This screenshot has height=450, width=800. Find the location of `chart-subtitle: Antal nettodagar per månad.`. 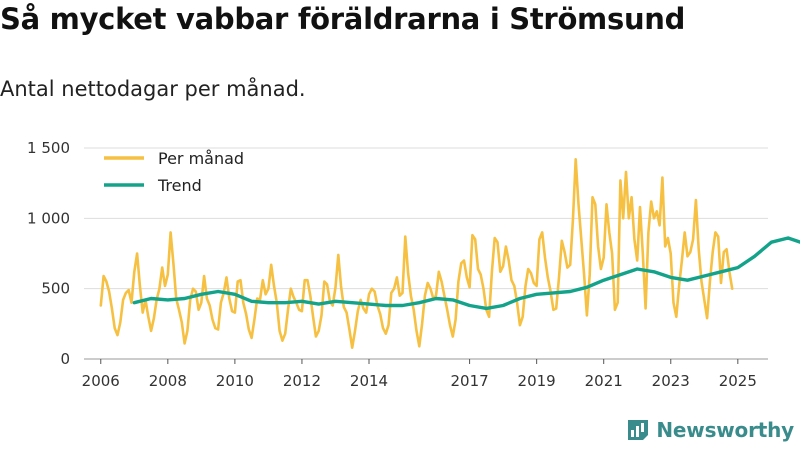

chart-subtitle: Antal nettodagar per månad. is located at coordinates (153, 89).